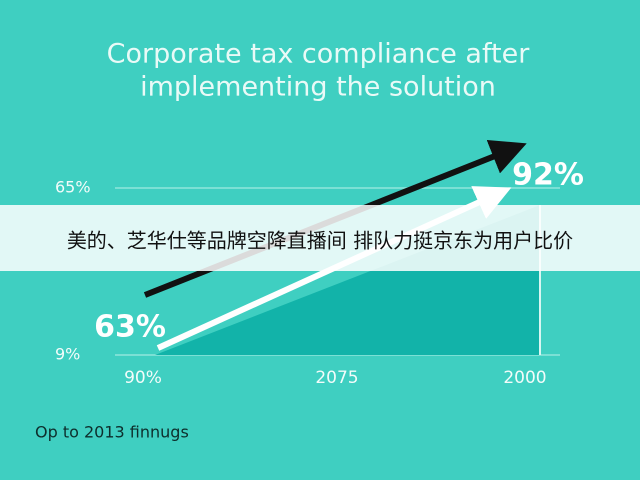 The height and width of the screenshot is (480, 640). Describe the element at coordinates (318, 87) in the screenshot. I see `title-line2: implementing the solution` at that location.